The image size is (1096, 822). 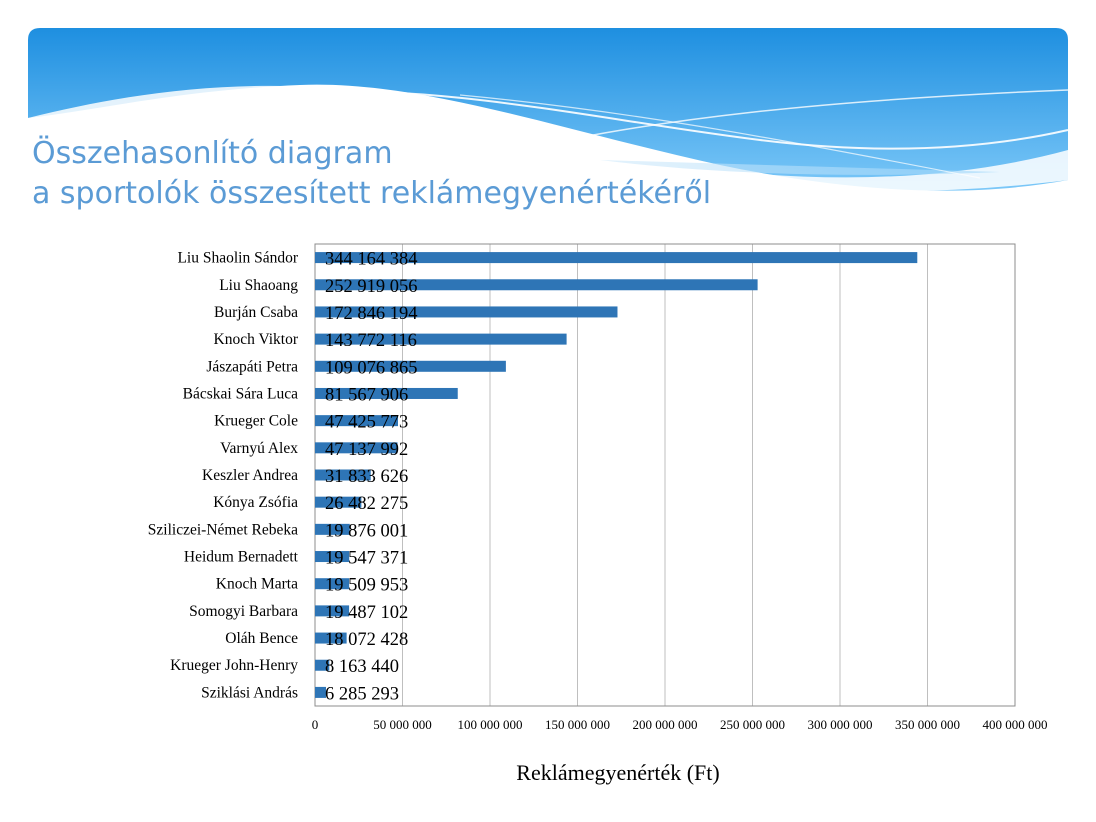 What do you see at coordinates (256, 421) in the screenshot?
I see `category-label: Krueger Cole` at bounding box center [256, 421].